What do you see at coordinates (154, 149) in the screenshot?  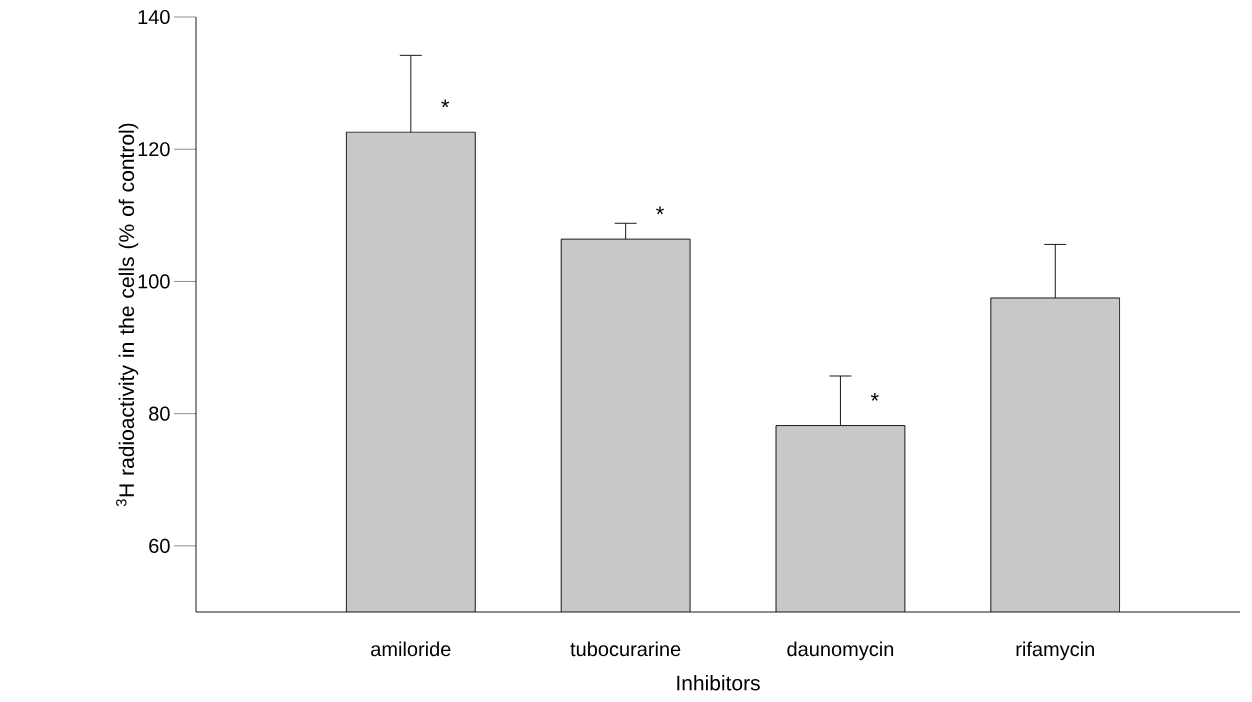 I see `y-tick-label: 120` at bounding box center [154, 149].